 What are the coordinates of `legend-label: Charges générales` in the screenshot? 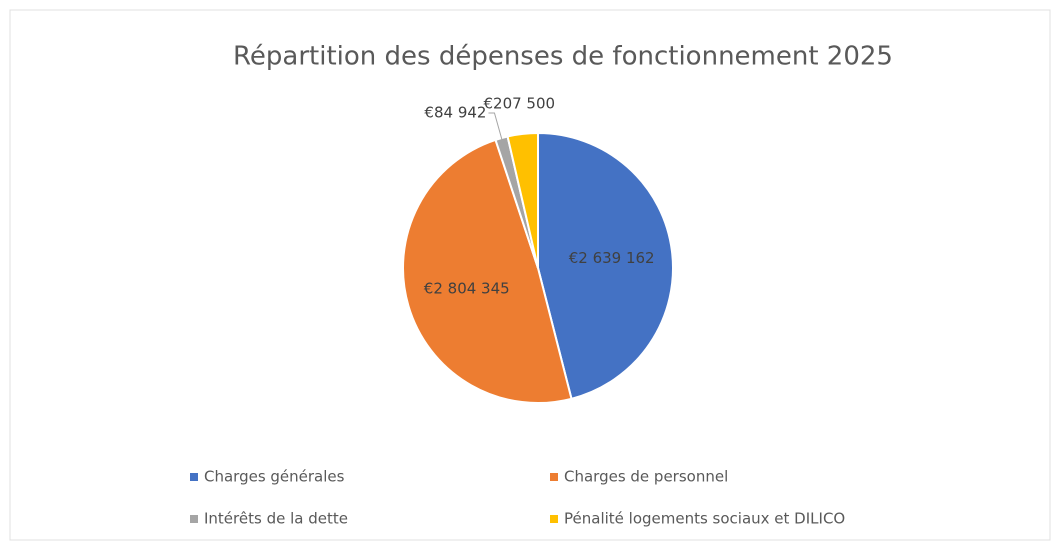 It's located at (274, 477).